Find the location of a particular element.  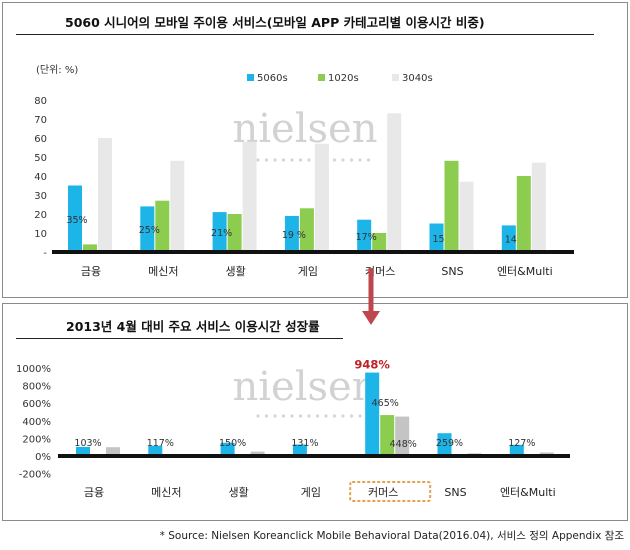

y-tick-label: 1000% is located at coordinates (33, 369).